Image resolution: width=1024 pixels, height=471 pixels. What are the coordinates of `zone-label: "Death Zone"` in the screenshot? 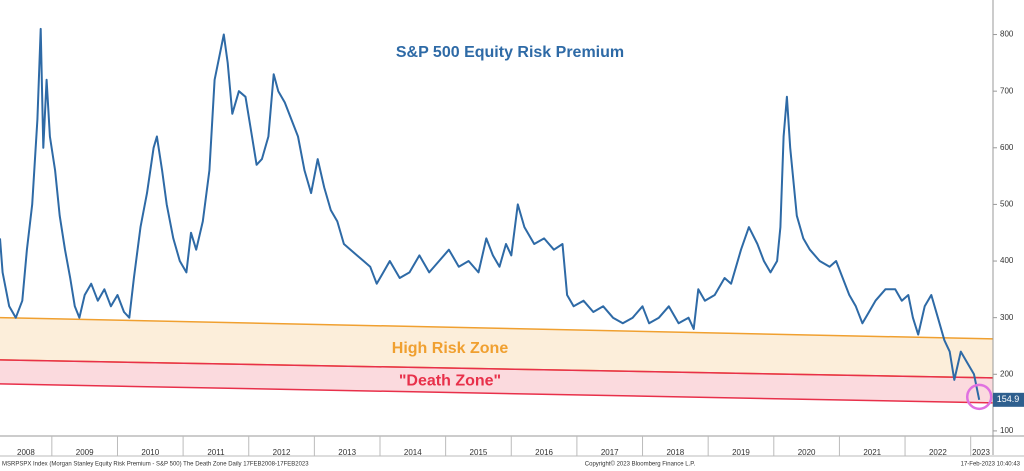 It's located at (450, 380).